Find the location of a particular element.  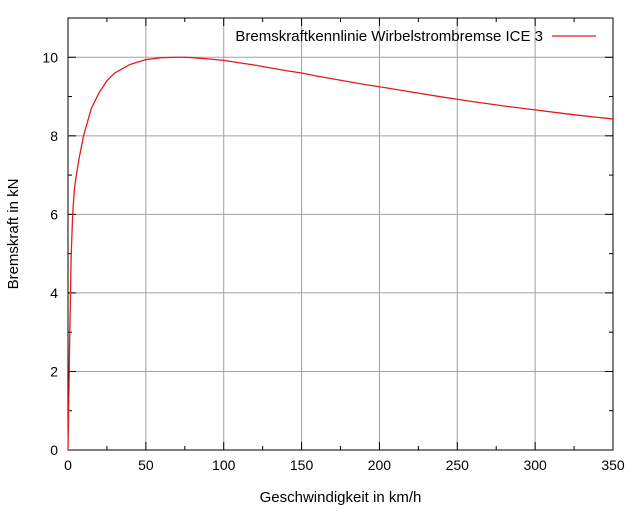

y-tick-label: 2 is located at coordinates (54, 371).